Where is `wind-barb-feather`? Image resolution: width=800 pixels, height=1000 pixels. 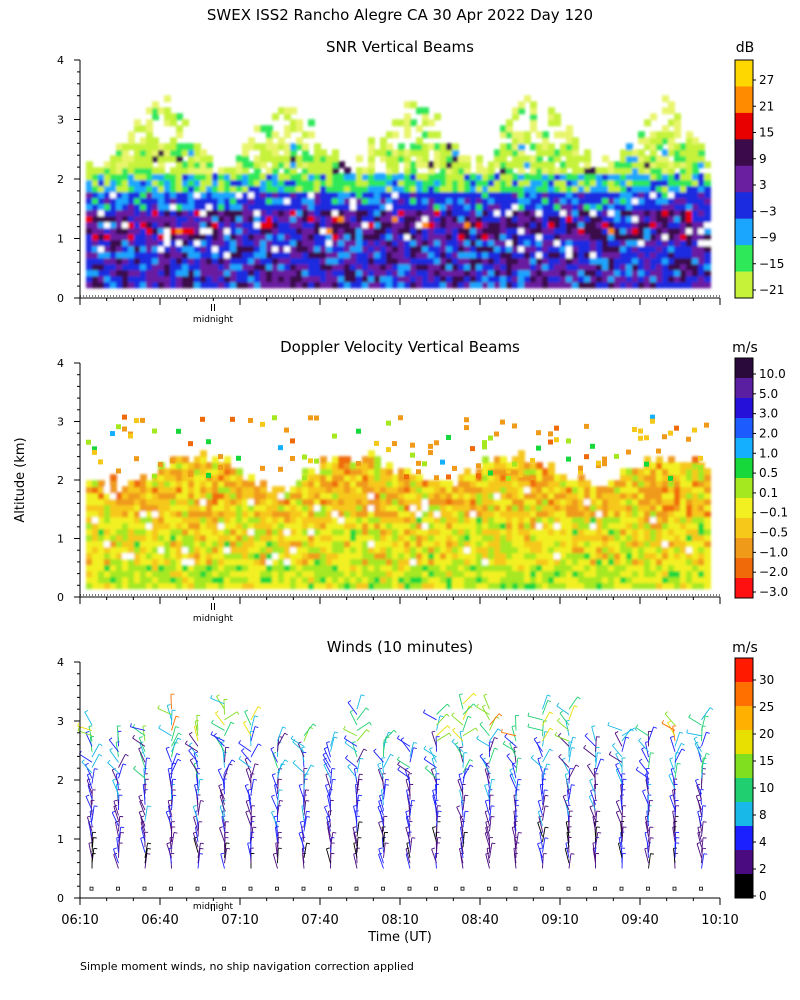 wind-barb-feather is located at coordinates (122, 827).